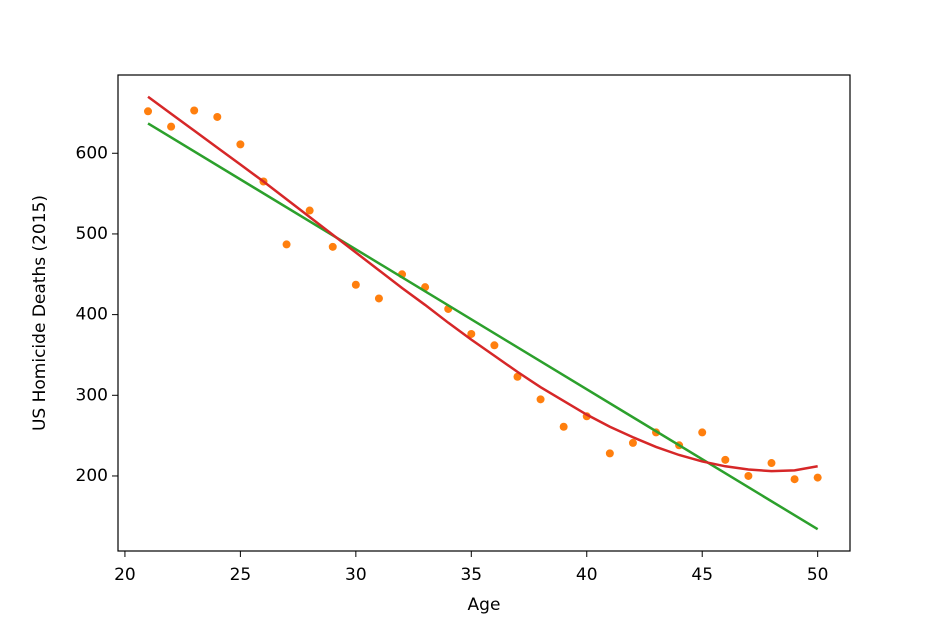 This screenshot has width=945, height=630. I want to click on x-tick-label: 25, so click(241, 575).